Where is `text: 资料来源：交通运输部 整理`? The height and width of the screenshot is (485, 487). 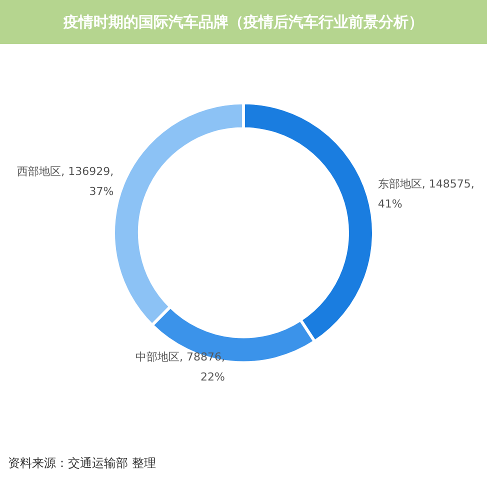 text: 资料来源：交通运输部 整理 is located at coordinates (82, 463).